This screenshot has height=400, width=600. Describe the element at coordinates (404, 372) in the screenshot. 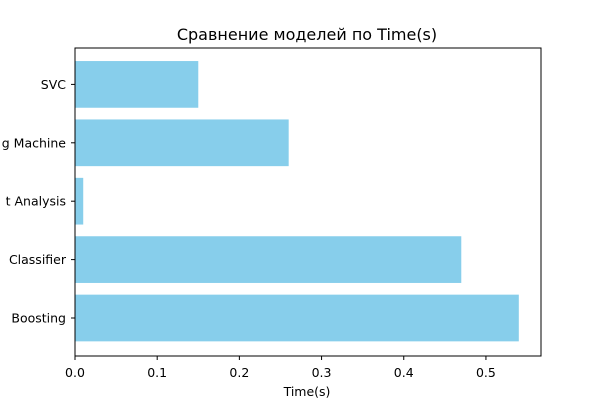

I see `x-tick-label-4: 0.4` at that location.